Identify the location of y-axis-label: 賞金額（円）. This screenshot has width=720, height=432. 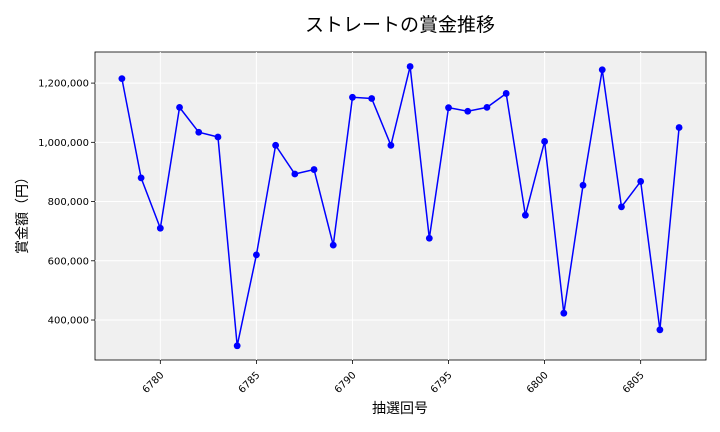
(23, 212).